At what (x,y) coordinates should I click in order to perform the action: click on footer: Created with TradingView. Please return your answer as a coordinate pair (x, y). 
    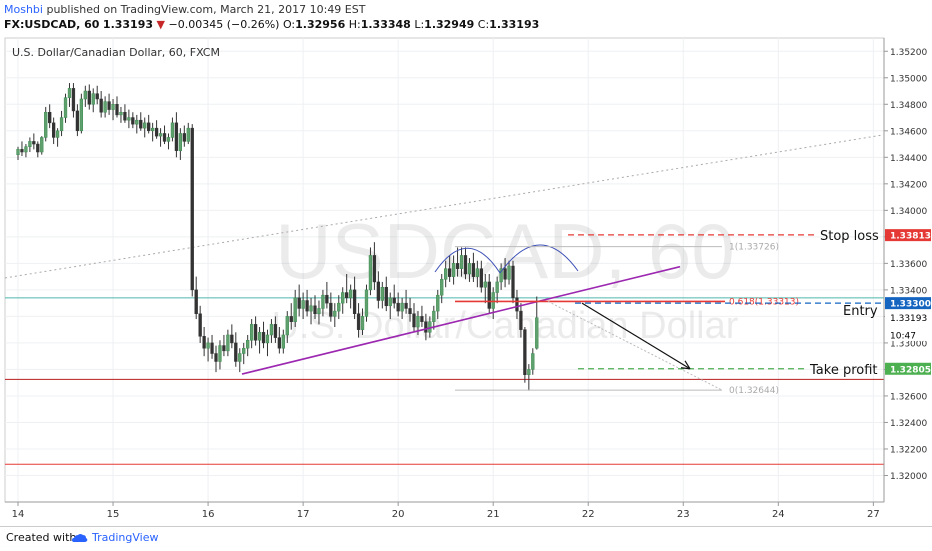
    Looking at the image, I should click on (466, 538).